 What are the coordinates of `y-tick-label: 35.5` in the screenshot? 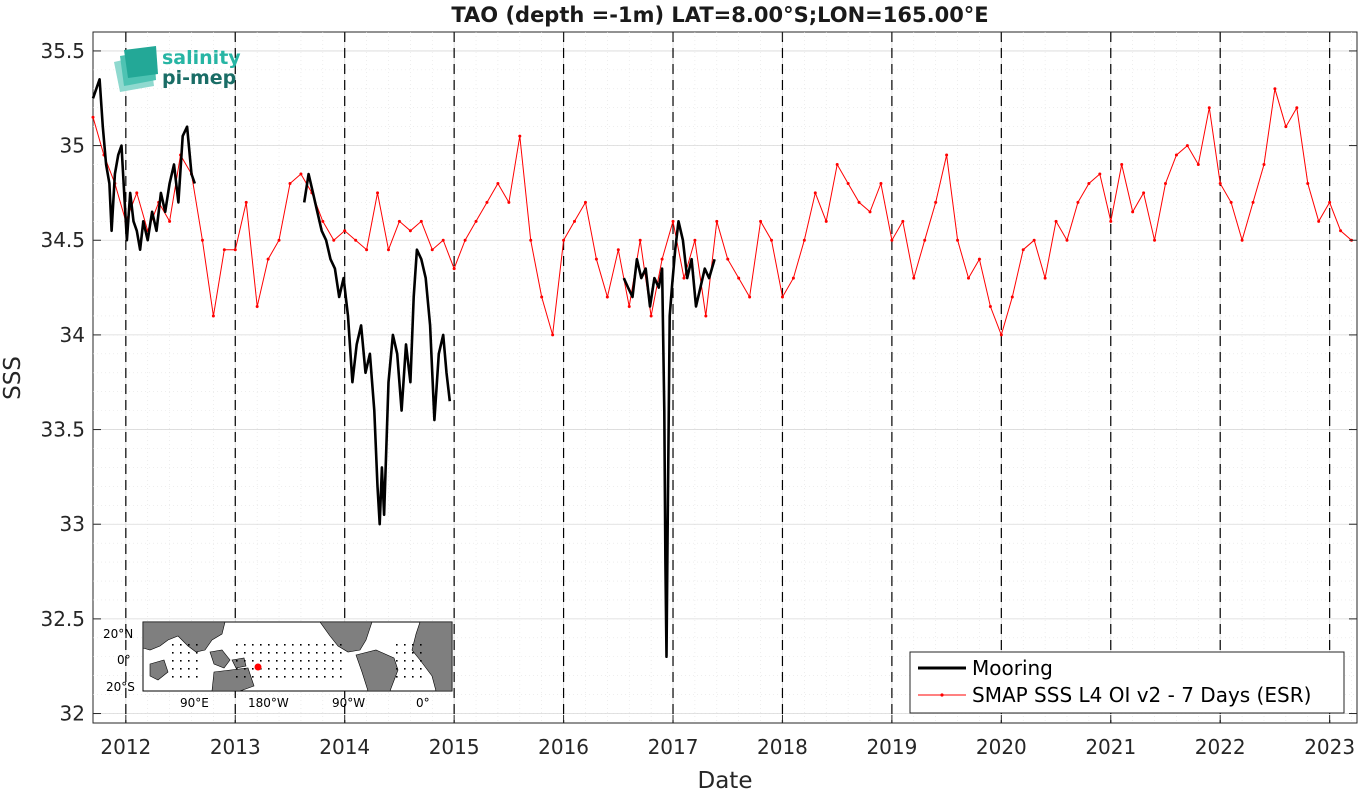 It's located at (62, 51).